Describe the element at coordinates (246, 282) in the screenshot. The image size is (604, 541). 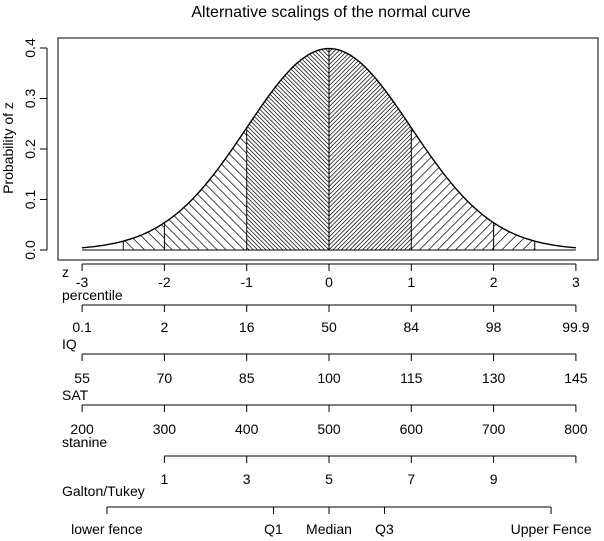
I see `scale-tick-label: -1` at that location.